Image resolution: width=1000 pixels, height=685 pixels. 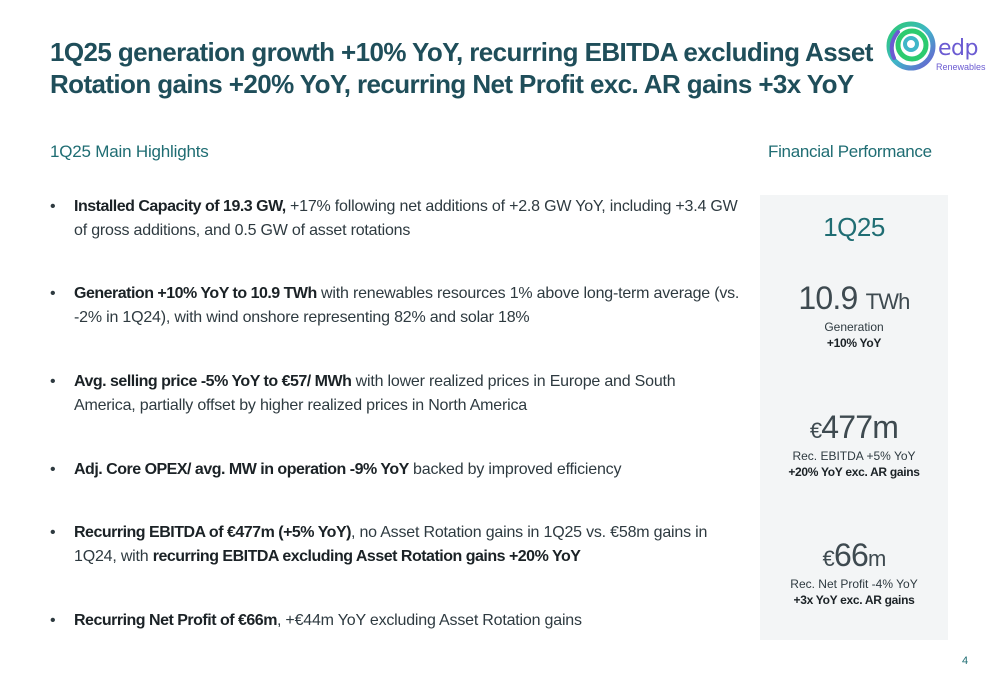 I want to click on kpi-value: 477, so click(x=847, y=427).